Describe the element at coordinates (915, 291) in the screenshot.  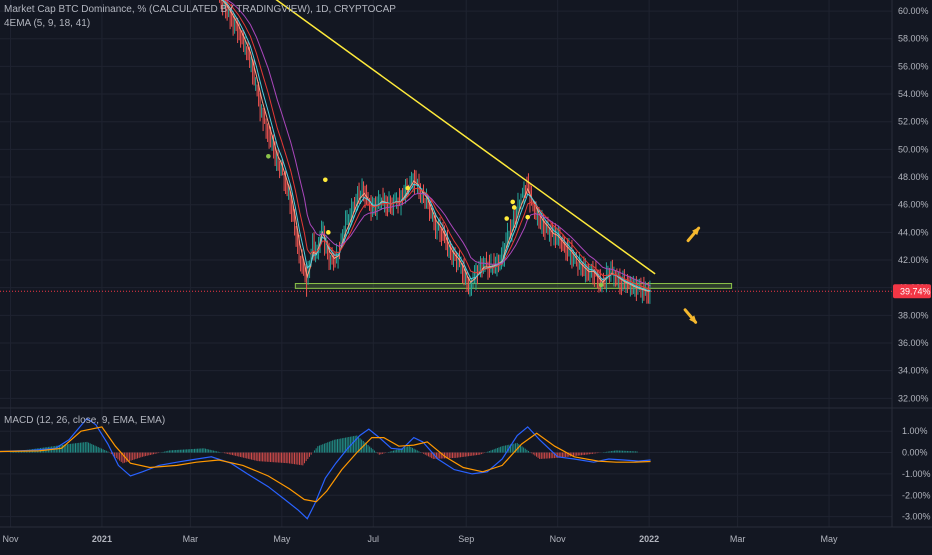
I see `current-price-badge: 39.74%` at that location.